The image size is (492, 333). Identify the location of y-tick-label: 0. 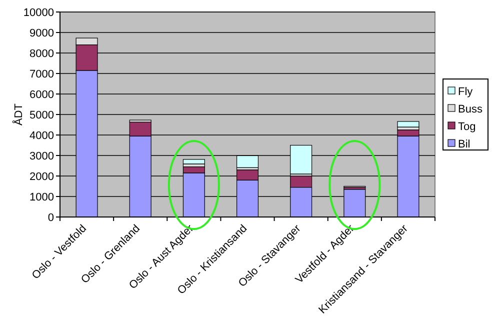
(51, 218).